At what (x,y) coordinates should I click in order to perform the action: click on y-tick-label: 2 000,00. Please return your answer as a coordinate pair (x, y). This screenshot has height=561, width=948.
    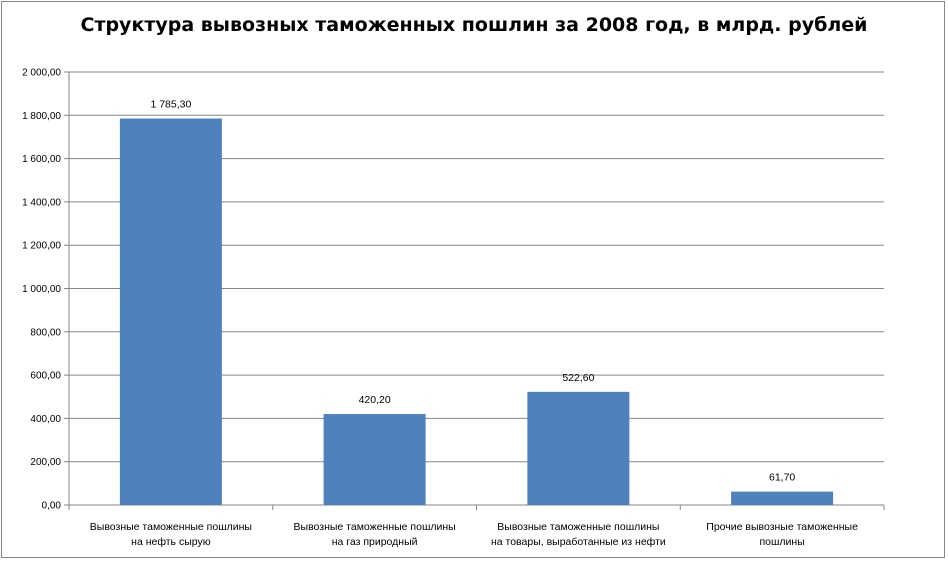
    Looking at the image, I should click on (41, 73).